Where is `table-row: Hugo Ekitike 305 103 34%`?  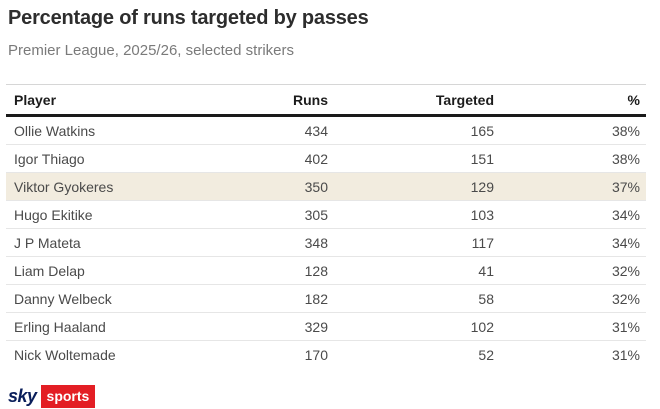
table-row: Hugo Ekitike 305 103 34% is located at coordinates (326, 215).